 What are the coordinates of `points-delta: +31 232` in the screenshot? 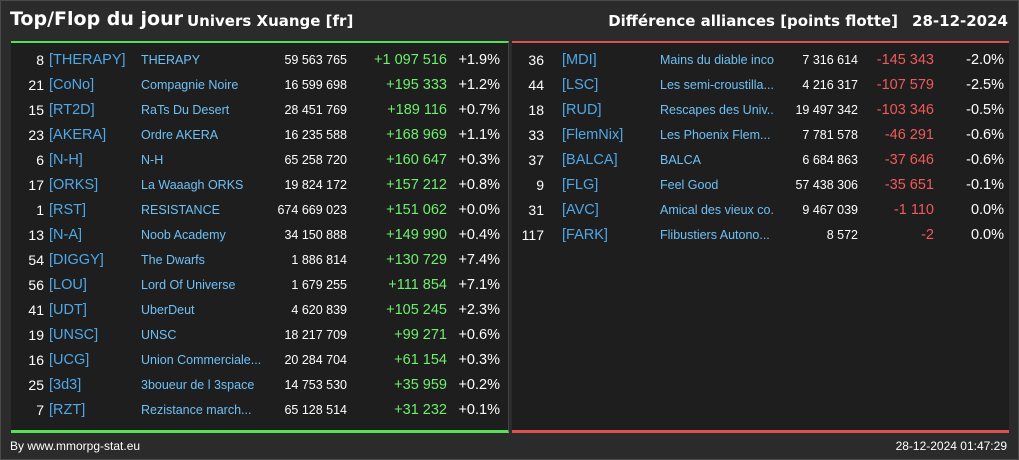 It's located at (420, 410).